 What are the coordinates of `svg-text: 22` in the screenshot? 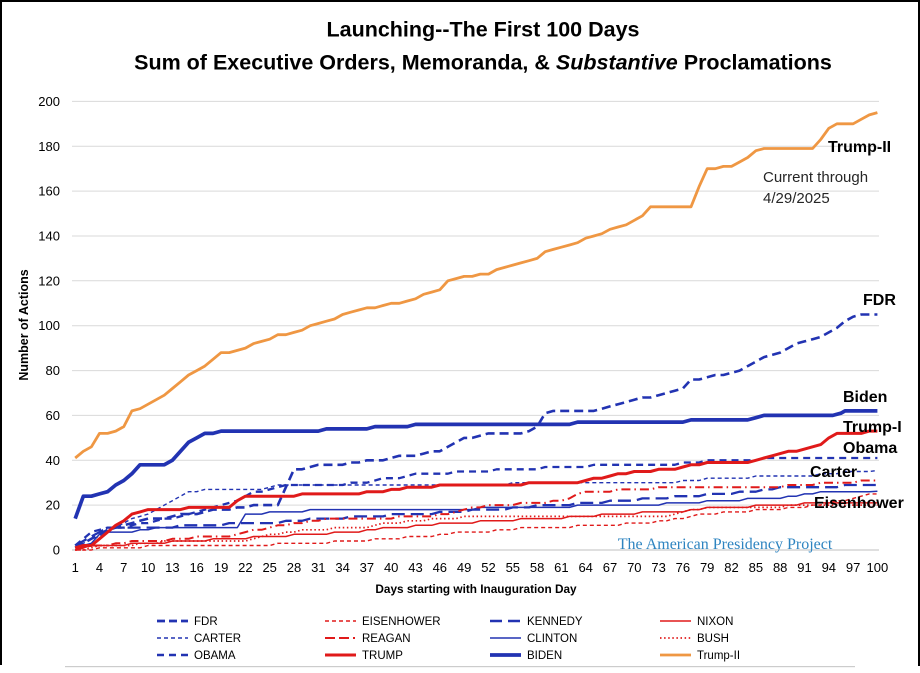 It's located at (245, 567).